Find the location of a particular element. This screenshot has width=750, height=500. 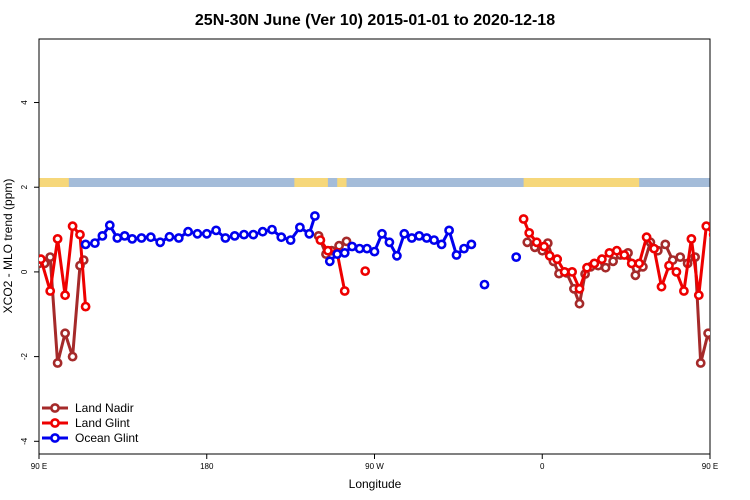

legend-item-land-nadir: Land Nadir is located at coordinates (88, 408).